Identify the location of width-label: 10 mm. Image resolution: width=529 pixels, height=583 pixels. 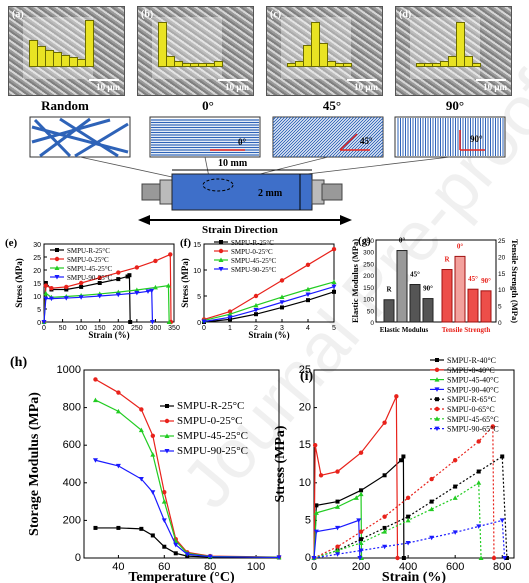
(233, 163).